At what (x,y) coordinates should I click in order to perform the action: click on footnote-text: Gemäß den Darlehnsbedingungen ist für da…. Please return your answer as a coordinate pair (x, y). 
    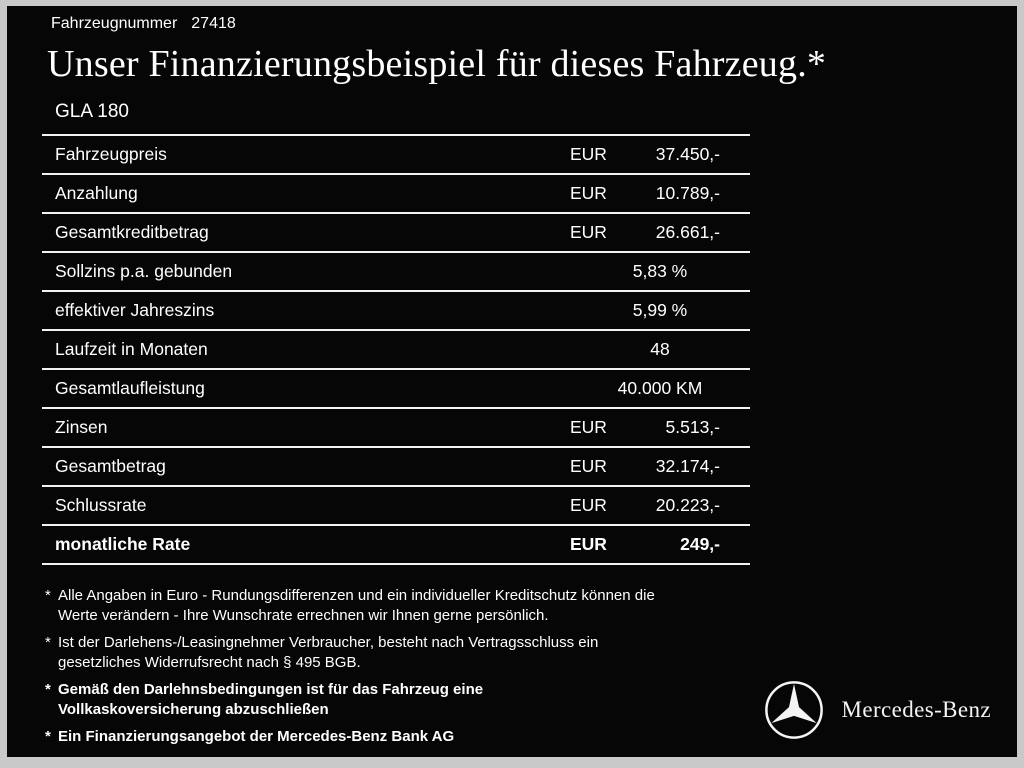
    Looking at the image, I should click on (271, 699).